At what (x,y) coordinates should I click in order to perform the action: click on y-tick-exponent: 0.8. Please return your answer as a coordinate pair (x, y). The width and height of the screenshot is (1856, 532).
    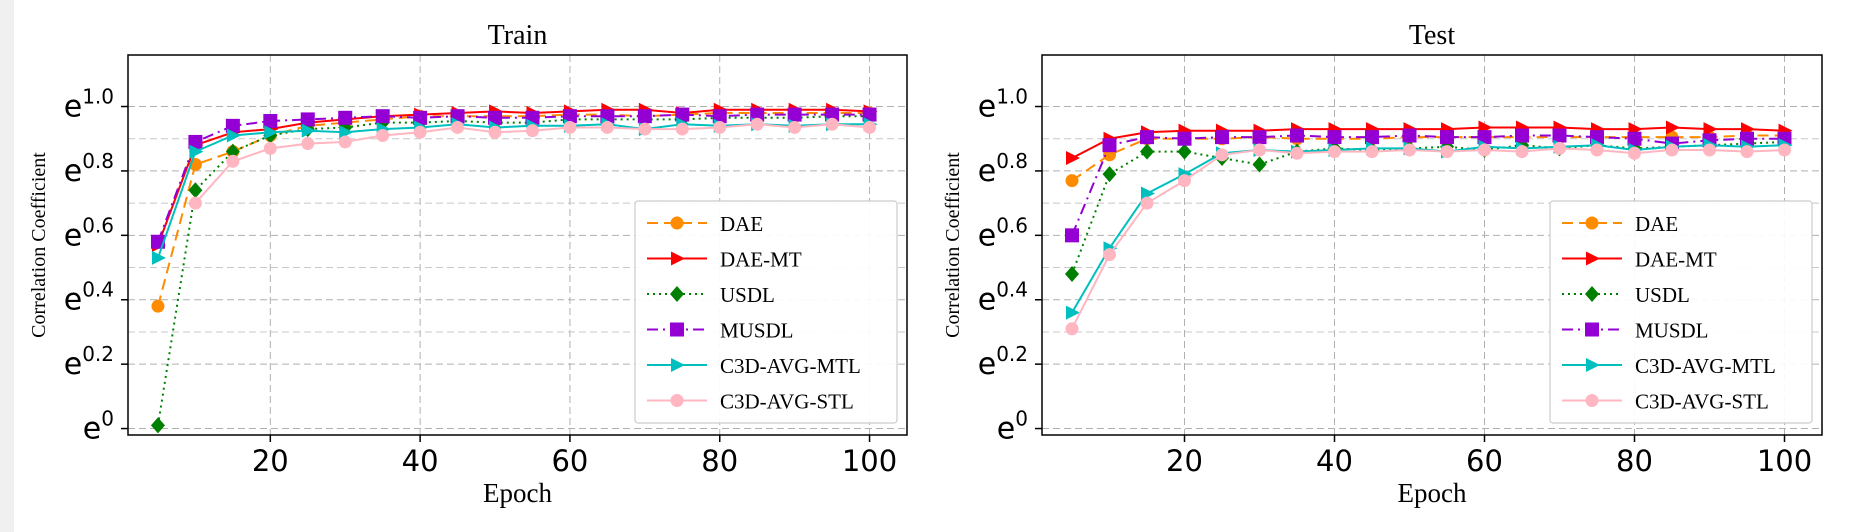
    Looking at the image, I should click on (98, 161).